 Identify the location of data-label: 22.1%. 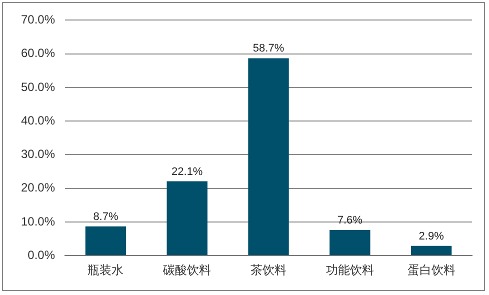
(187, 172).